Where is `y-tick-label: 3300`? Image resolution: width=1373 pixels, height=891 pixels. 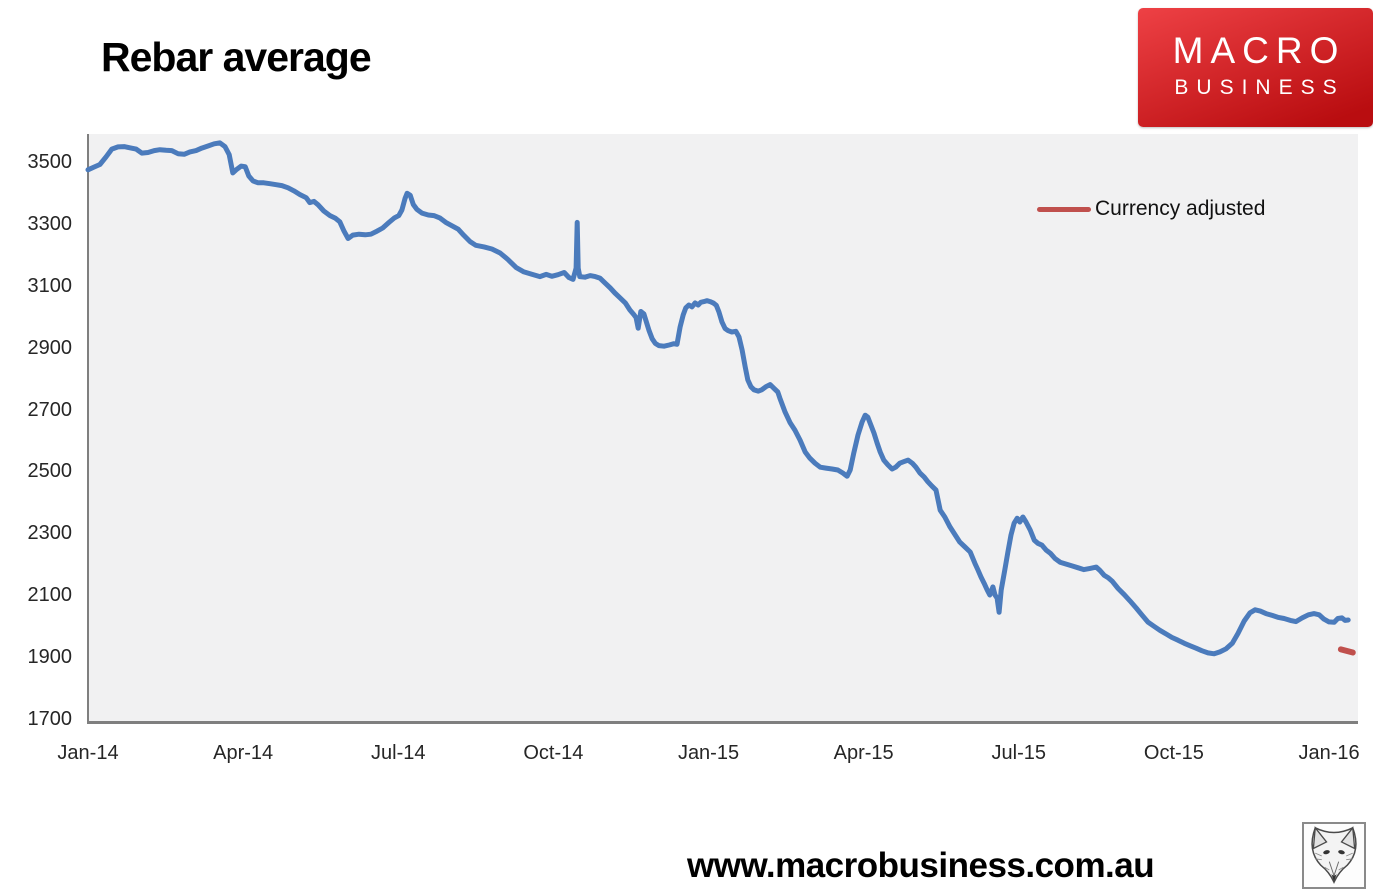 y-tick-label: 3300 is located at coordinates (50, 223).